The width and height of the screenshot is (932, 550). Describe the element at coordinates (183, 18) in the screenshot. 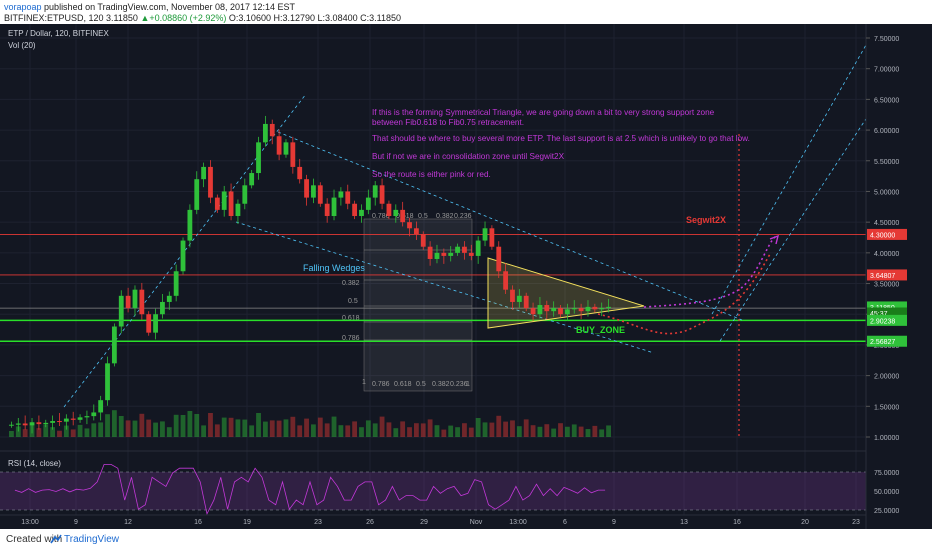

I see `price-change: ▲+0.08860 (+2.92%)` at that location.